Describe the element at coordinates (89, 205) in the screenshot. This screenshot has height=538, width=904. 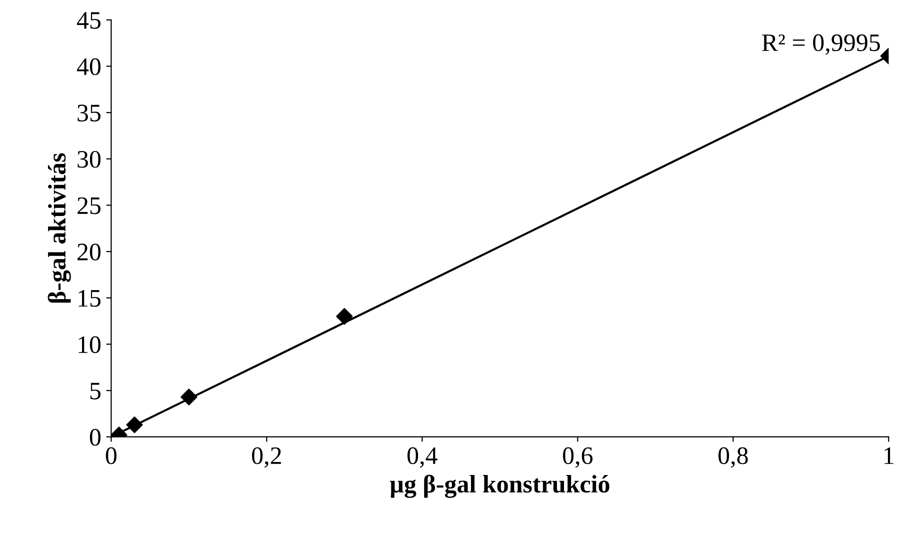
I see `y-tick-label: 25` at that location.